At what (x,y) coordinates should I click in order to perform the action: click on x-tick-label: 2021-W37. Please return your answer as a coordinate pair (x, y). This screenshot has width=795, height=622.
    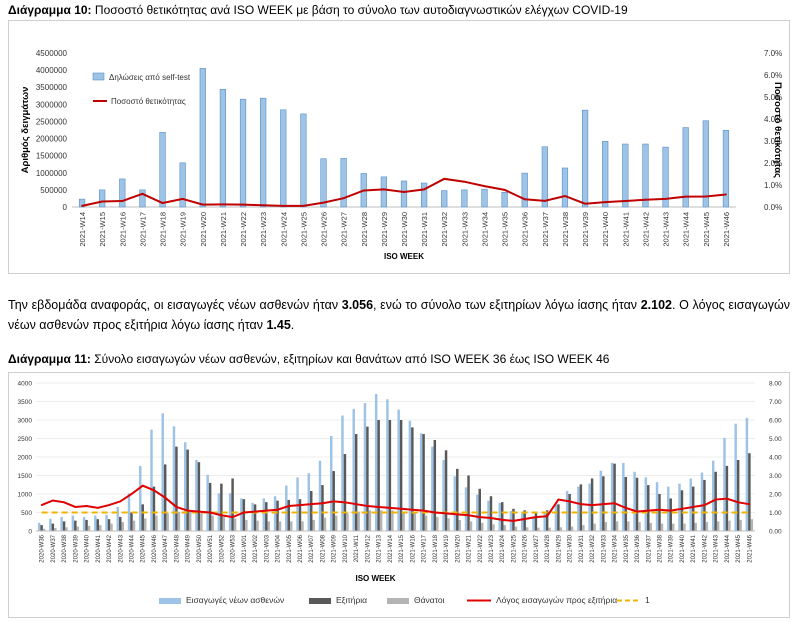
    Looking at the image, I should click on (649, 548).